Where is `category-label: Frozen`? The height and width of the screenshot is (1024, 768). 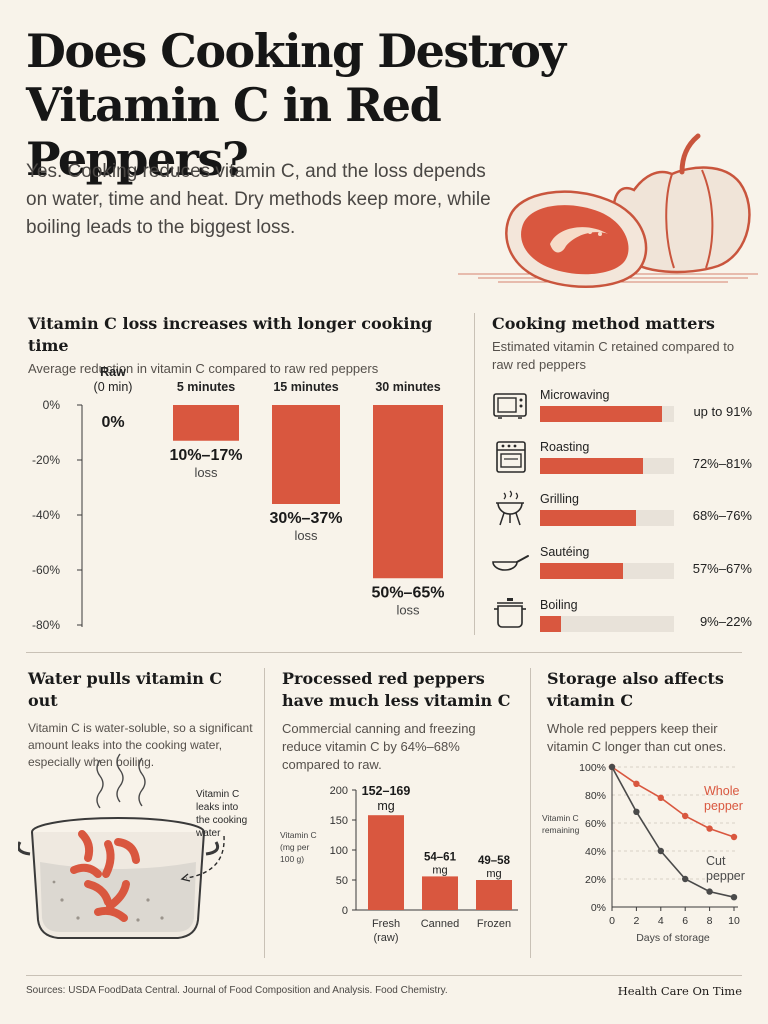
category-label: Frozen is located at coordinates (494, 924).